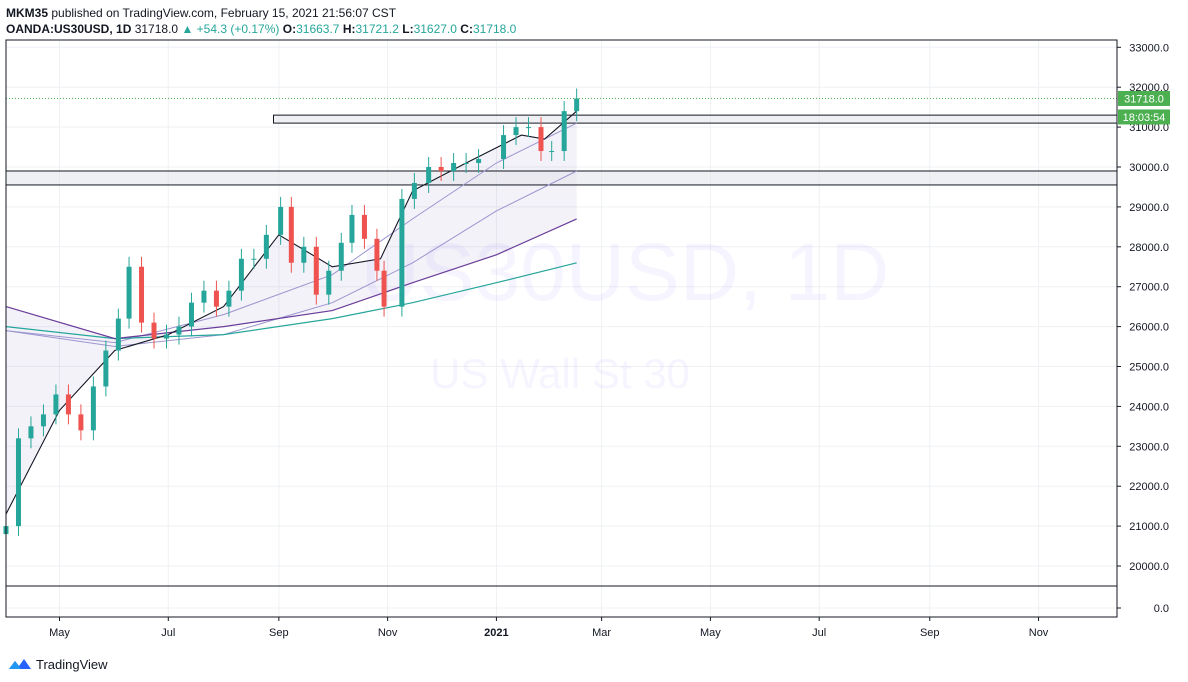 The height and width of the screenshot is (682, 1188). Describe the element at coordinates (408, 29) in the screenshot. I see `low-label: L:` at that location.